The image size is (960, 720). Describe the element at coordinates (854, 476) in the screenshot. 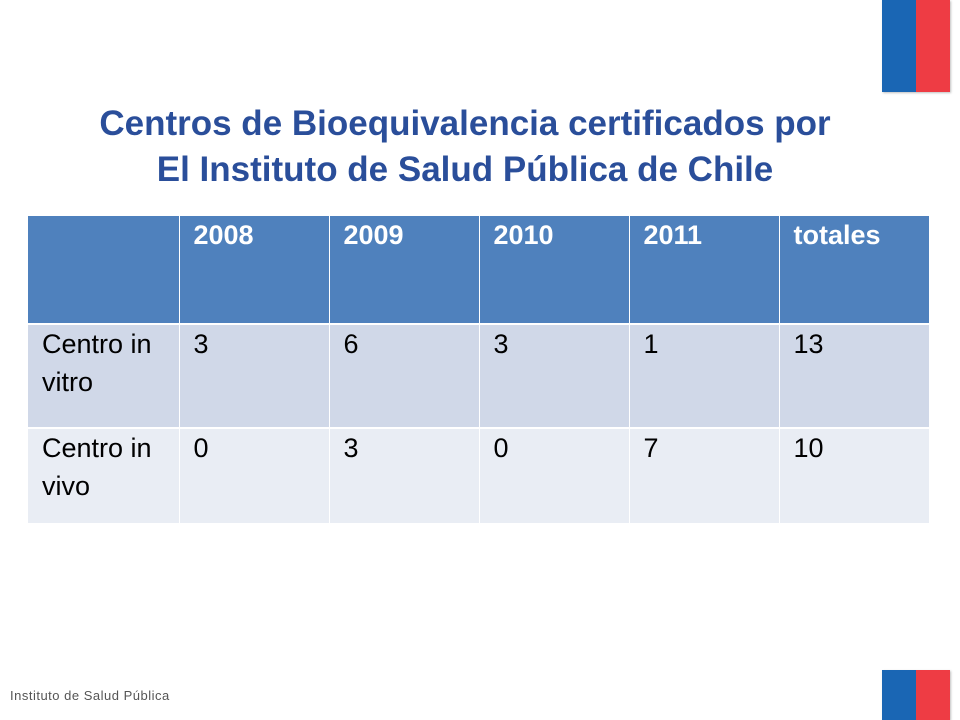

I see `table-cell-total: 10` at that location.